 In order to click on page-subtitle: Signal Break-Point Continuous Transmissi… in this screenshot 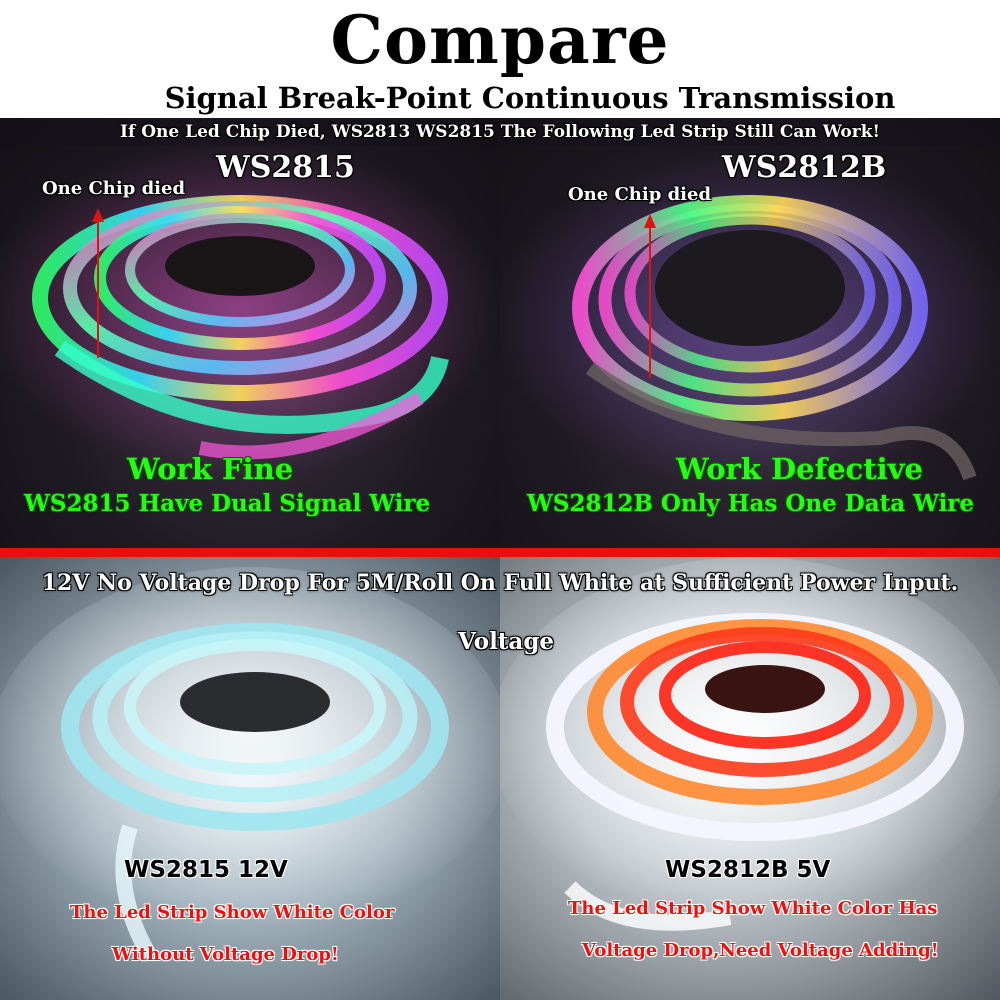, I will do `click(530, 98)`.